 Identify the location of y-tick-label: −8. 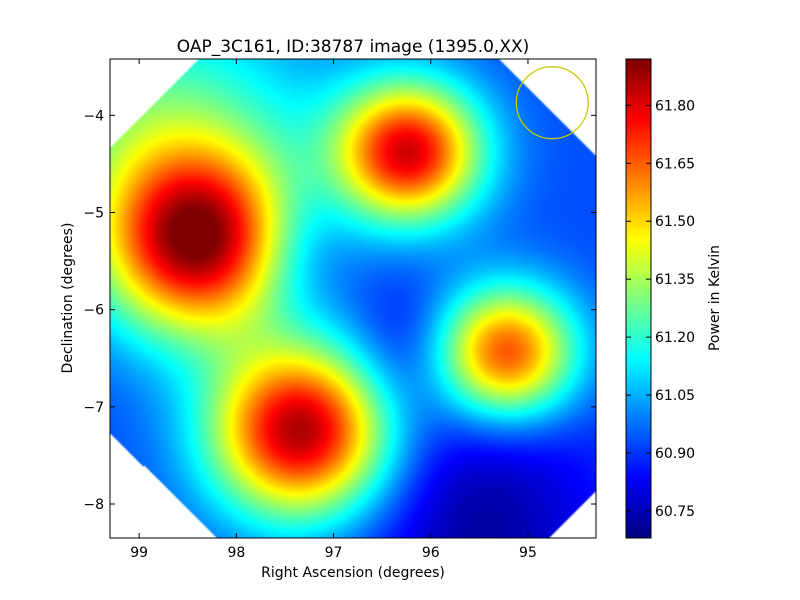
(93, 505).